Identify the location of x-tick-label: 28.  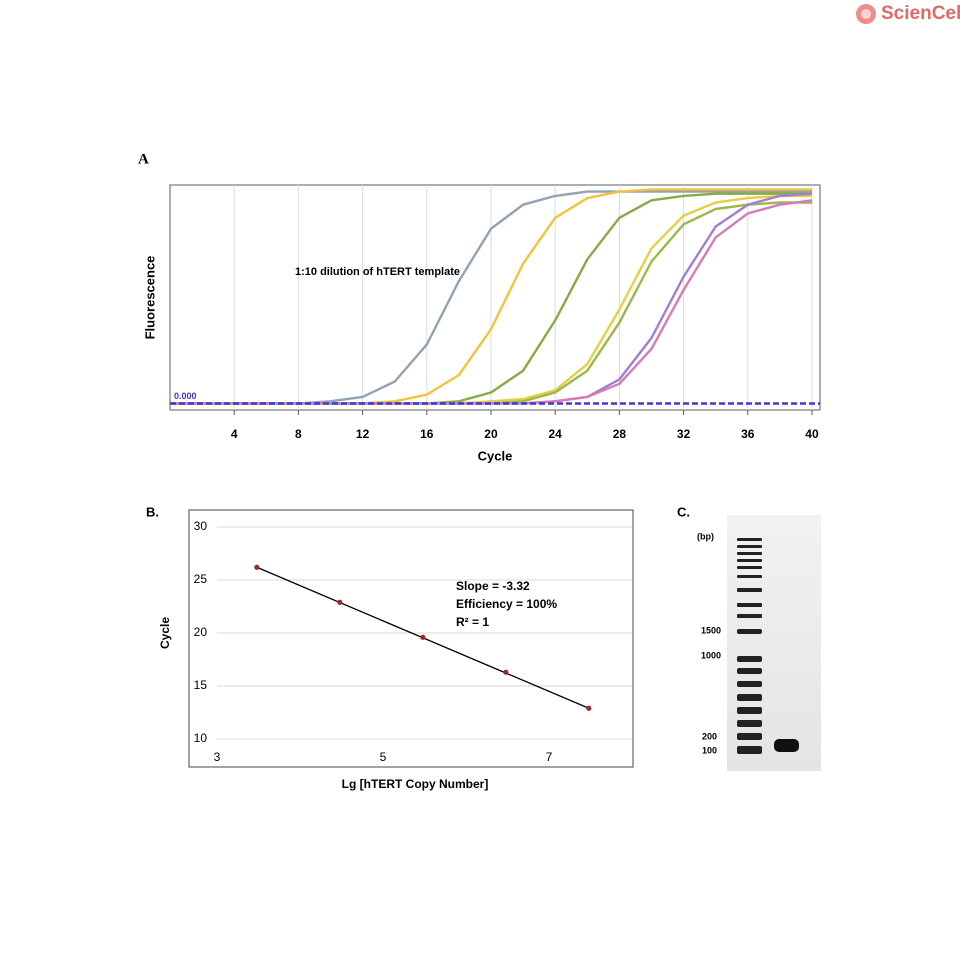
(620, 434).